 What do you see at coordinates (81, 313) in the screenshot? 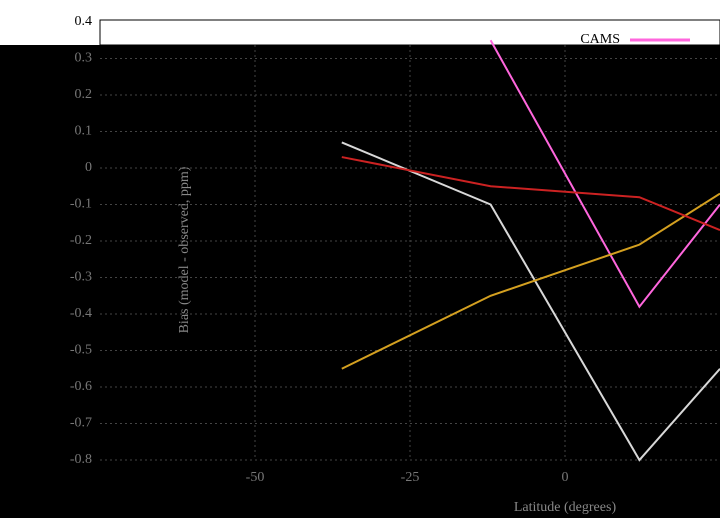
I see `y-tick-label: -0.4` at bounding box center [81, 313].